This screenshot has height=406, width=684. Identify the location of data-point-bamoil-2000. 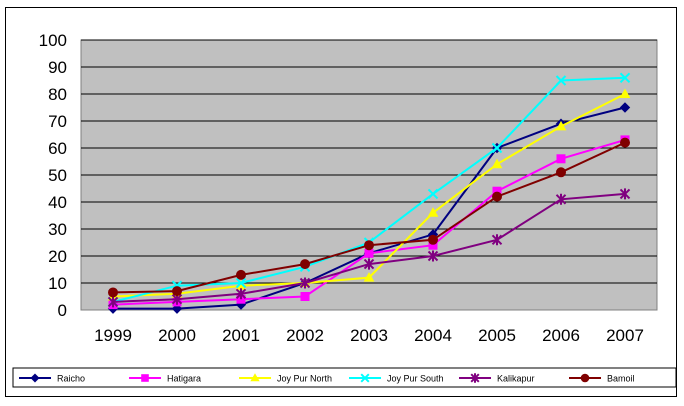
(177, 291).